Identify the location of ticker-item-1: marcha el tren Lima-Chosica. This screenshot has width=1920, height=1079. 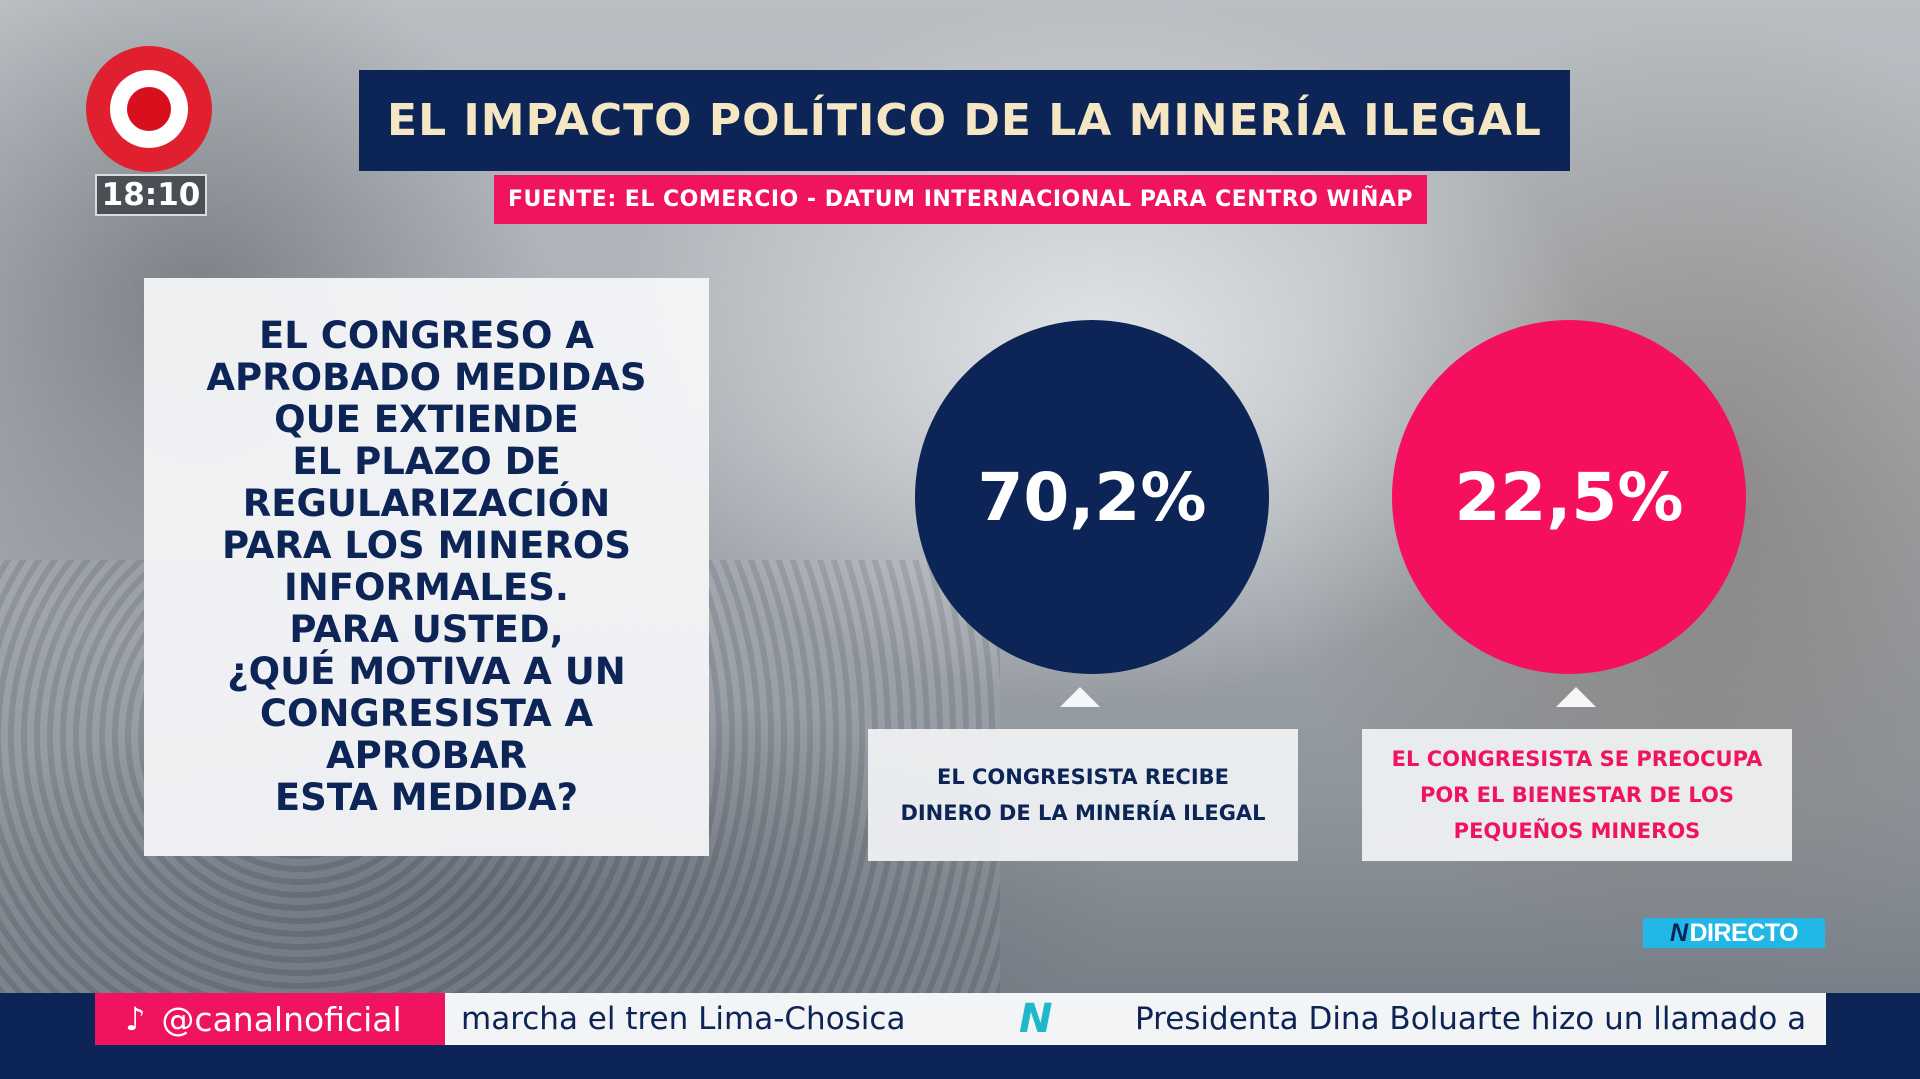
(683, 1019).